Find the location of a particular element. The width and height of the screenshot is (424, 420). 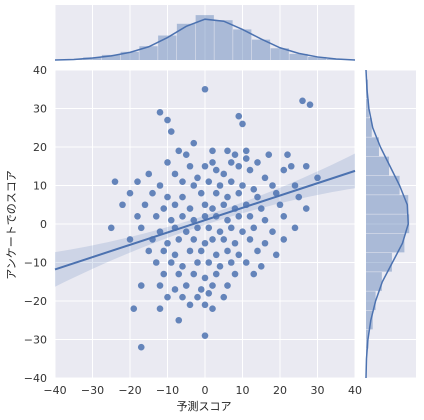

x-tick-label: 40 is located at coordinates (355, 390).